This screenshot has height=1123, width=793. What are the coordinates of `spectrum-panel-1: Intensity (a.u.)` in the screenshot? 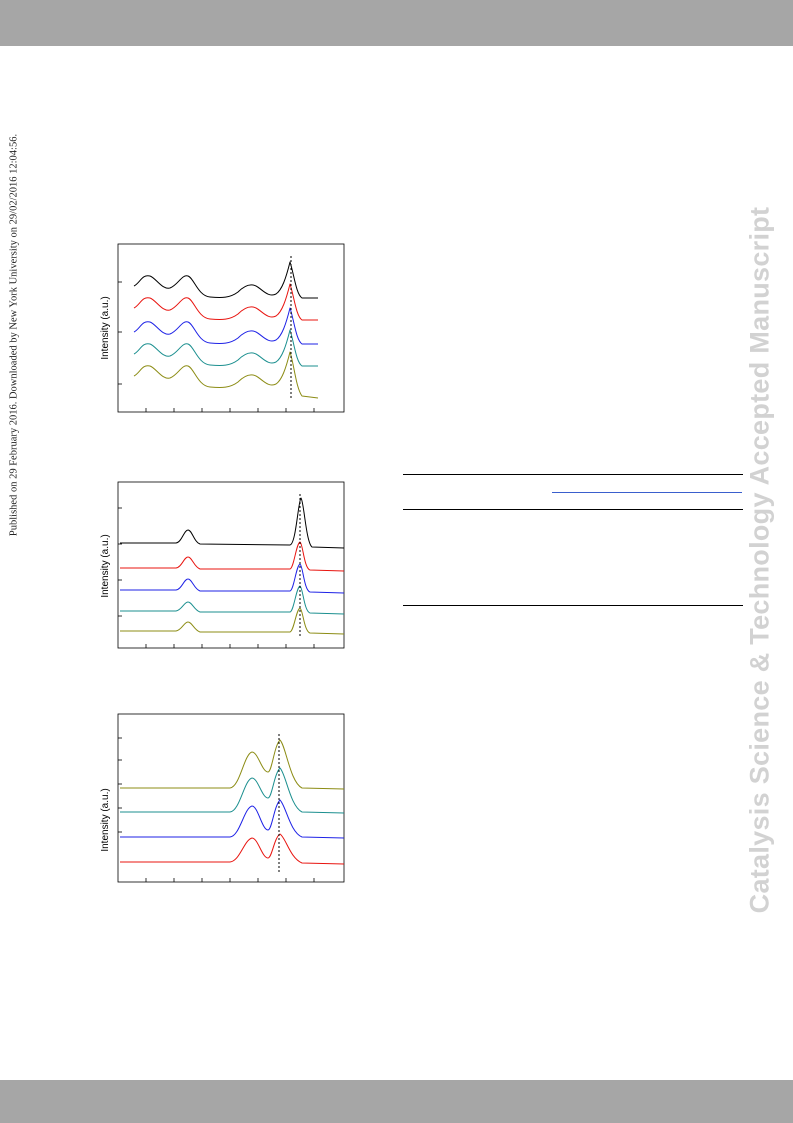 It's located at (222, 328).